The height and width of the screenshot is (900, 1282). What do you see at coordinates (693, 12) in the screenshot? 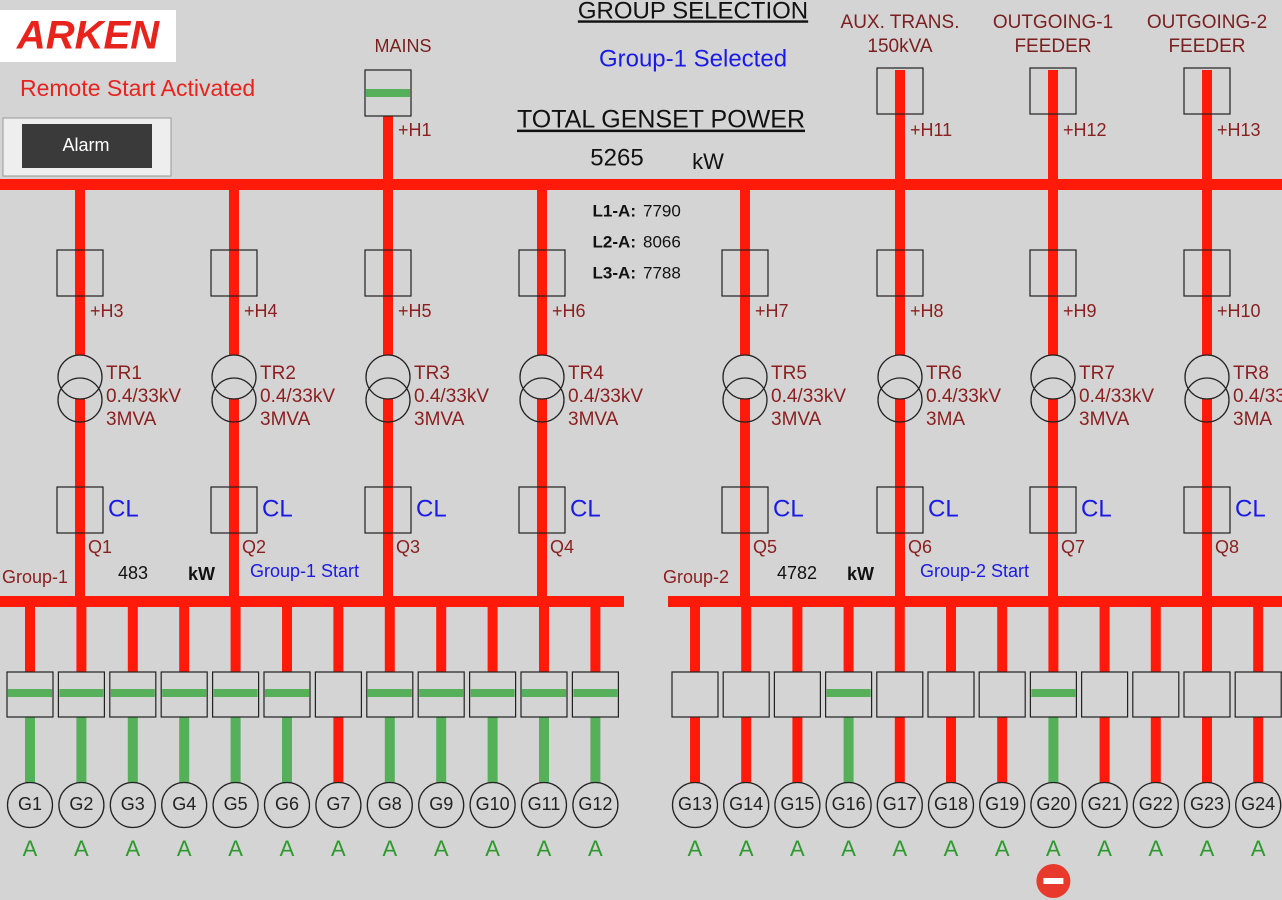
I see `group-selection-title: GROUP SELECTION` at bounding box center [693, 12].